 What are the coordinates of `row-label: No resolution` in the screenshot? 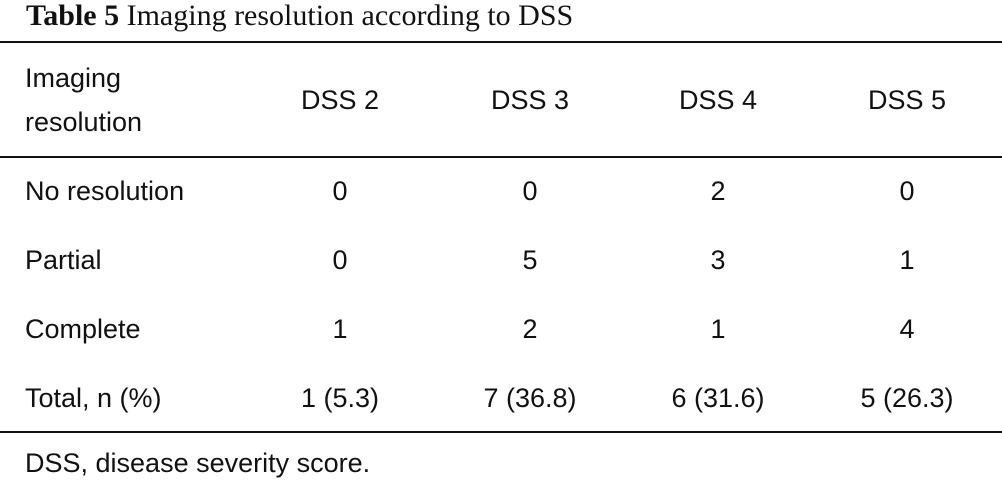 It's located at (105, 191).